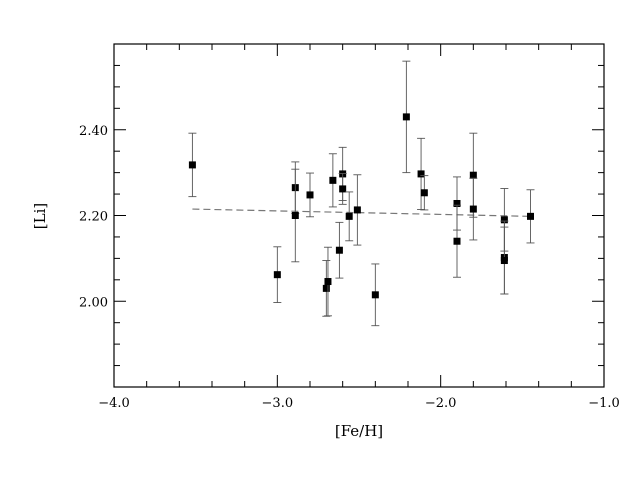 The width and height of the screenshot is (621, 480). I want to click on y-axis-label: [Li], so click(40, 216).